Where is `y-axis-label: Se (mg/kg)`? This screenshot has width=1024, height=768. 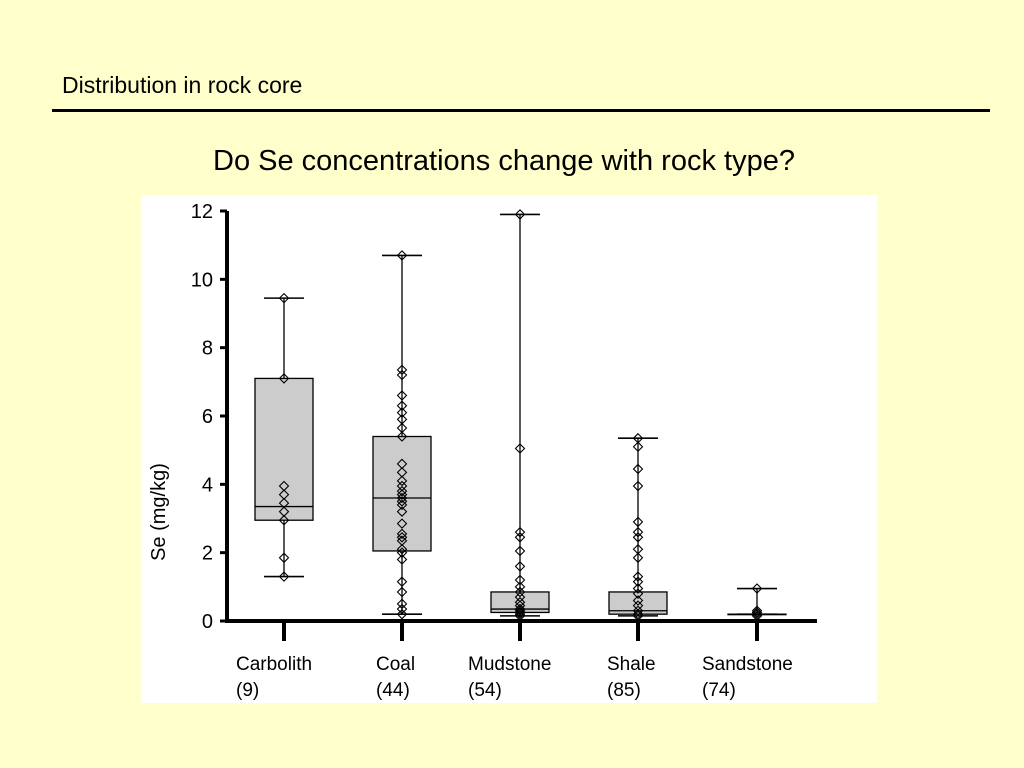 y-axis-label: Se (mg/kg) is located at coordinates (159, 512).